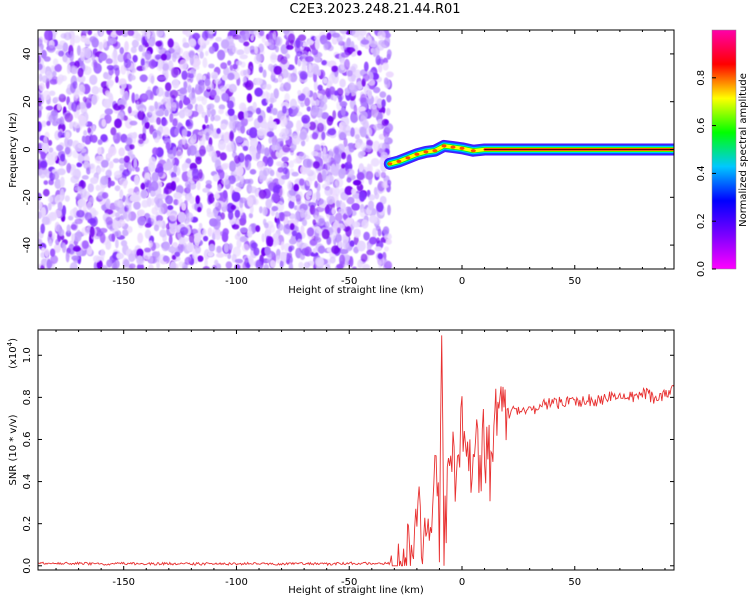 The height and width of the screenshot is (600, 750). I want to click on snr-x-tick-label: -100, so click(236, 582).